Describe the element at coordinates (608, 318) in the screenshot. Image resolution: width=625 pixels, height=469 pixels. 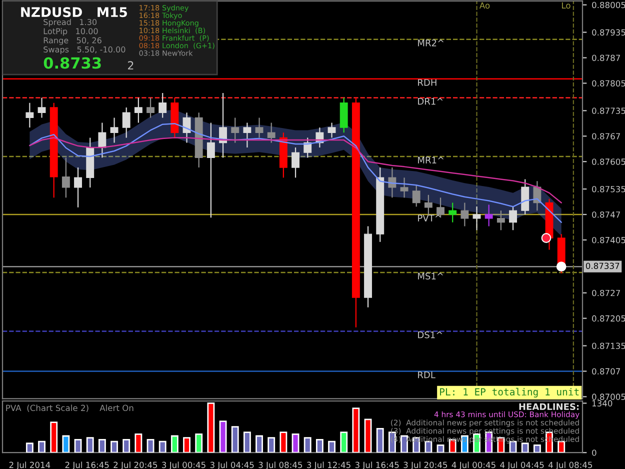
I see `y-tick-label: 0.87205` at that location.